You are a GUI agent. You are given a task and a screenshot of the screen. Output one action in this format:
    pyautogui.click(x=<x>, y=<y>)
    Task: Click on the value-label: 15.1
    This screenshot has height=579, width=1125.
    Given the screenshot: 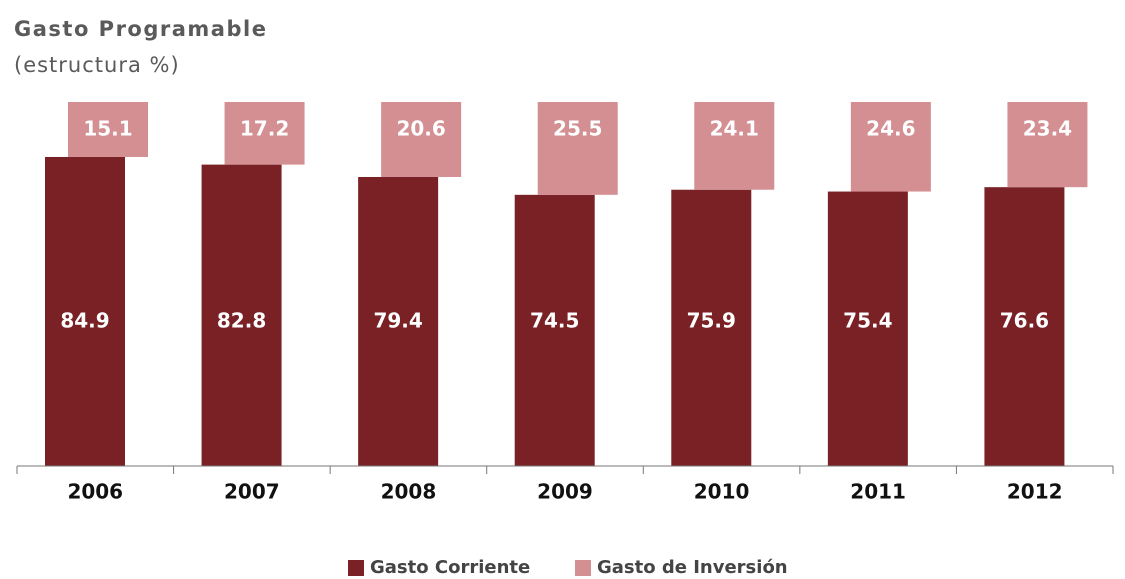 What is the action you would take?
    pyautogui.click(x=107, y=129)
    